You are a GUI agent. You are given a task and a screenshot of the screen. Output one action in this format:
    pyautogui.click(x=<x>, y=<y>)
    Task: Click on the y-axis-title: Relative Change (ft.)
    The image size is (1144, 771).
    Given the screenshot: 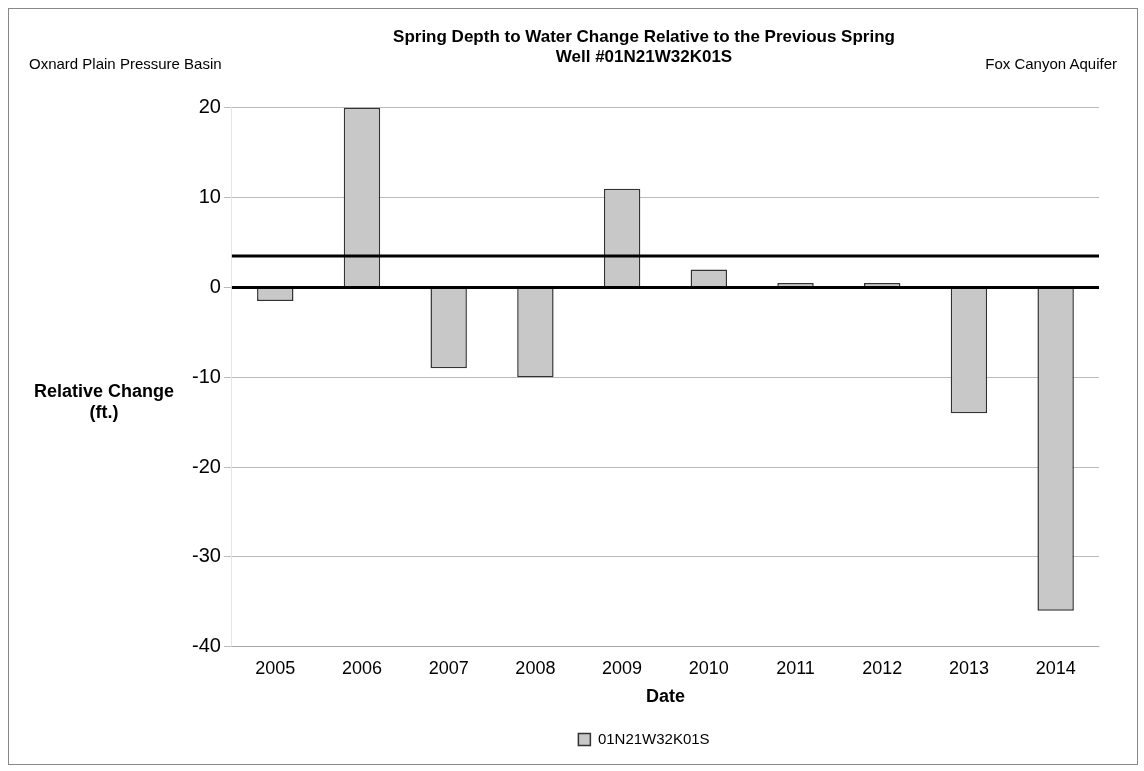 What is the action you would take?
    pyautogui.click(x=103, y=402)
    